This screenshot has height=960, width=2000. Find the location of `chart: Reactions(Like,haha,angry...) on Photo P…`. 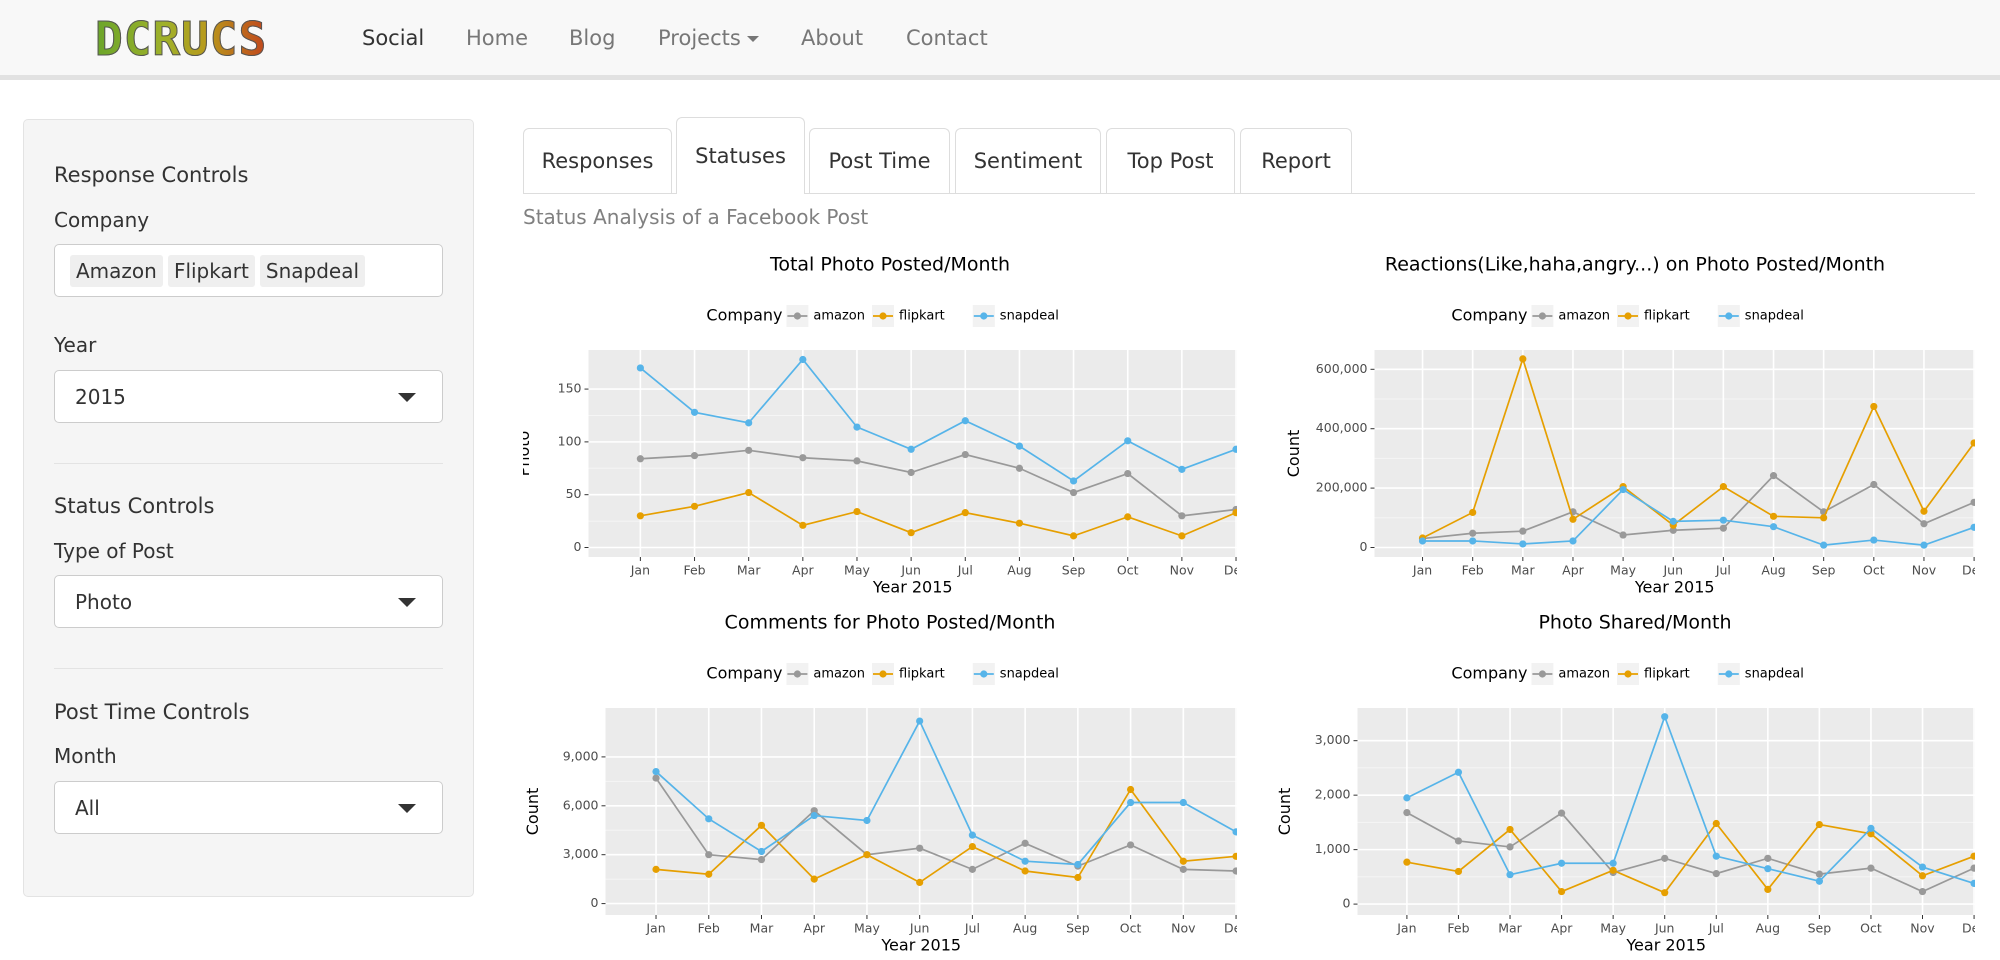

chart: Reactions(Like,haha,angry...) on Photo P… is located at coordinates (1629, 425).